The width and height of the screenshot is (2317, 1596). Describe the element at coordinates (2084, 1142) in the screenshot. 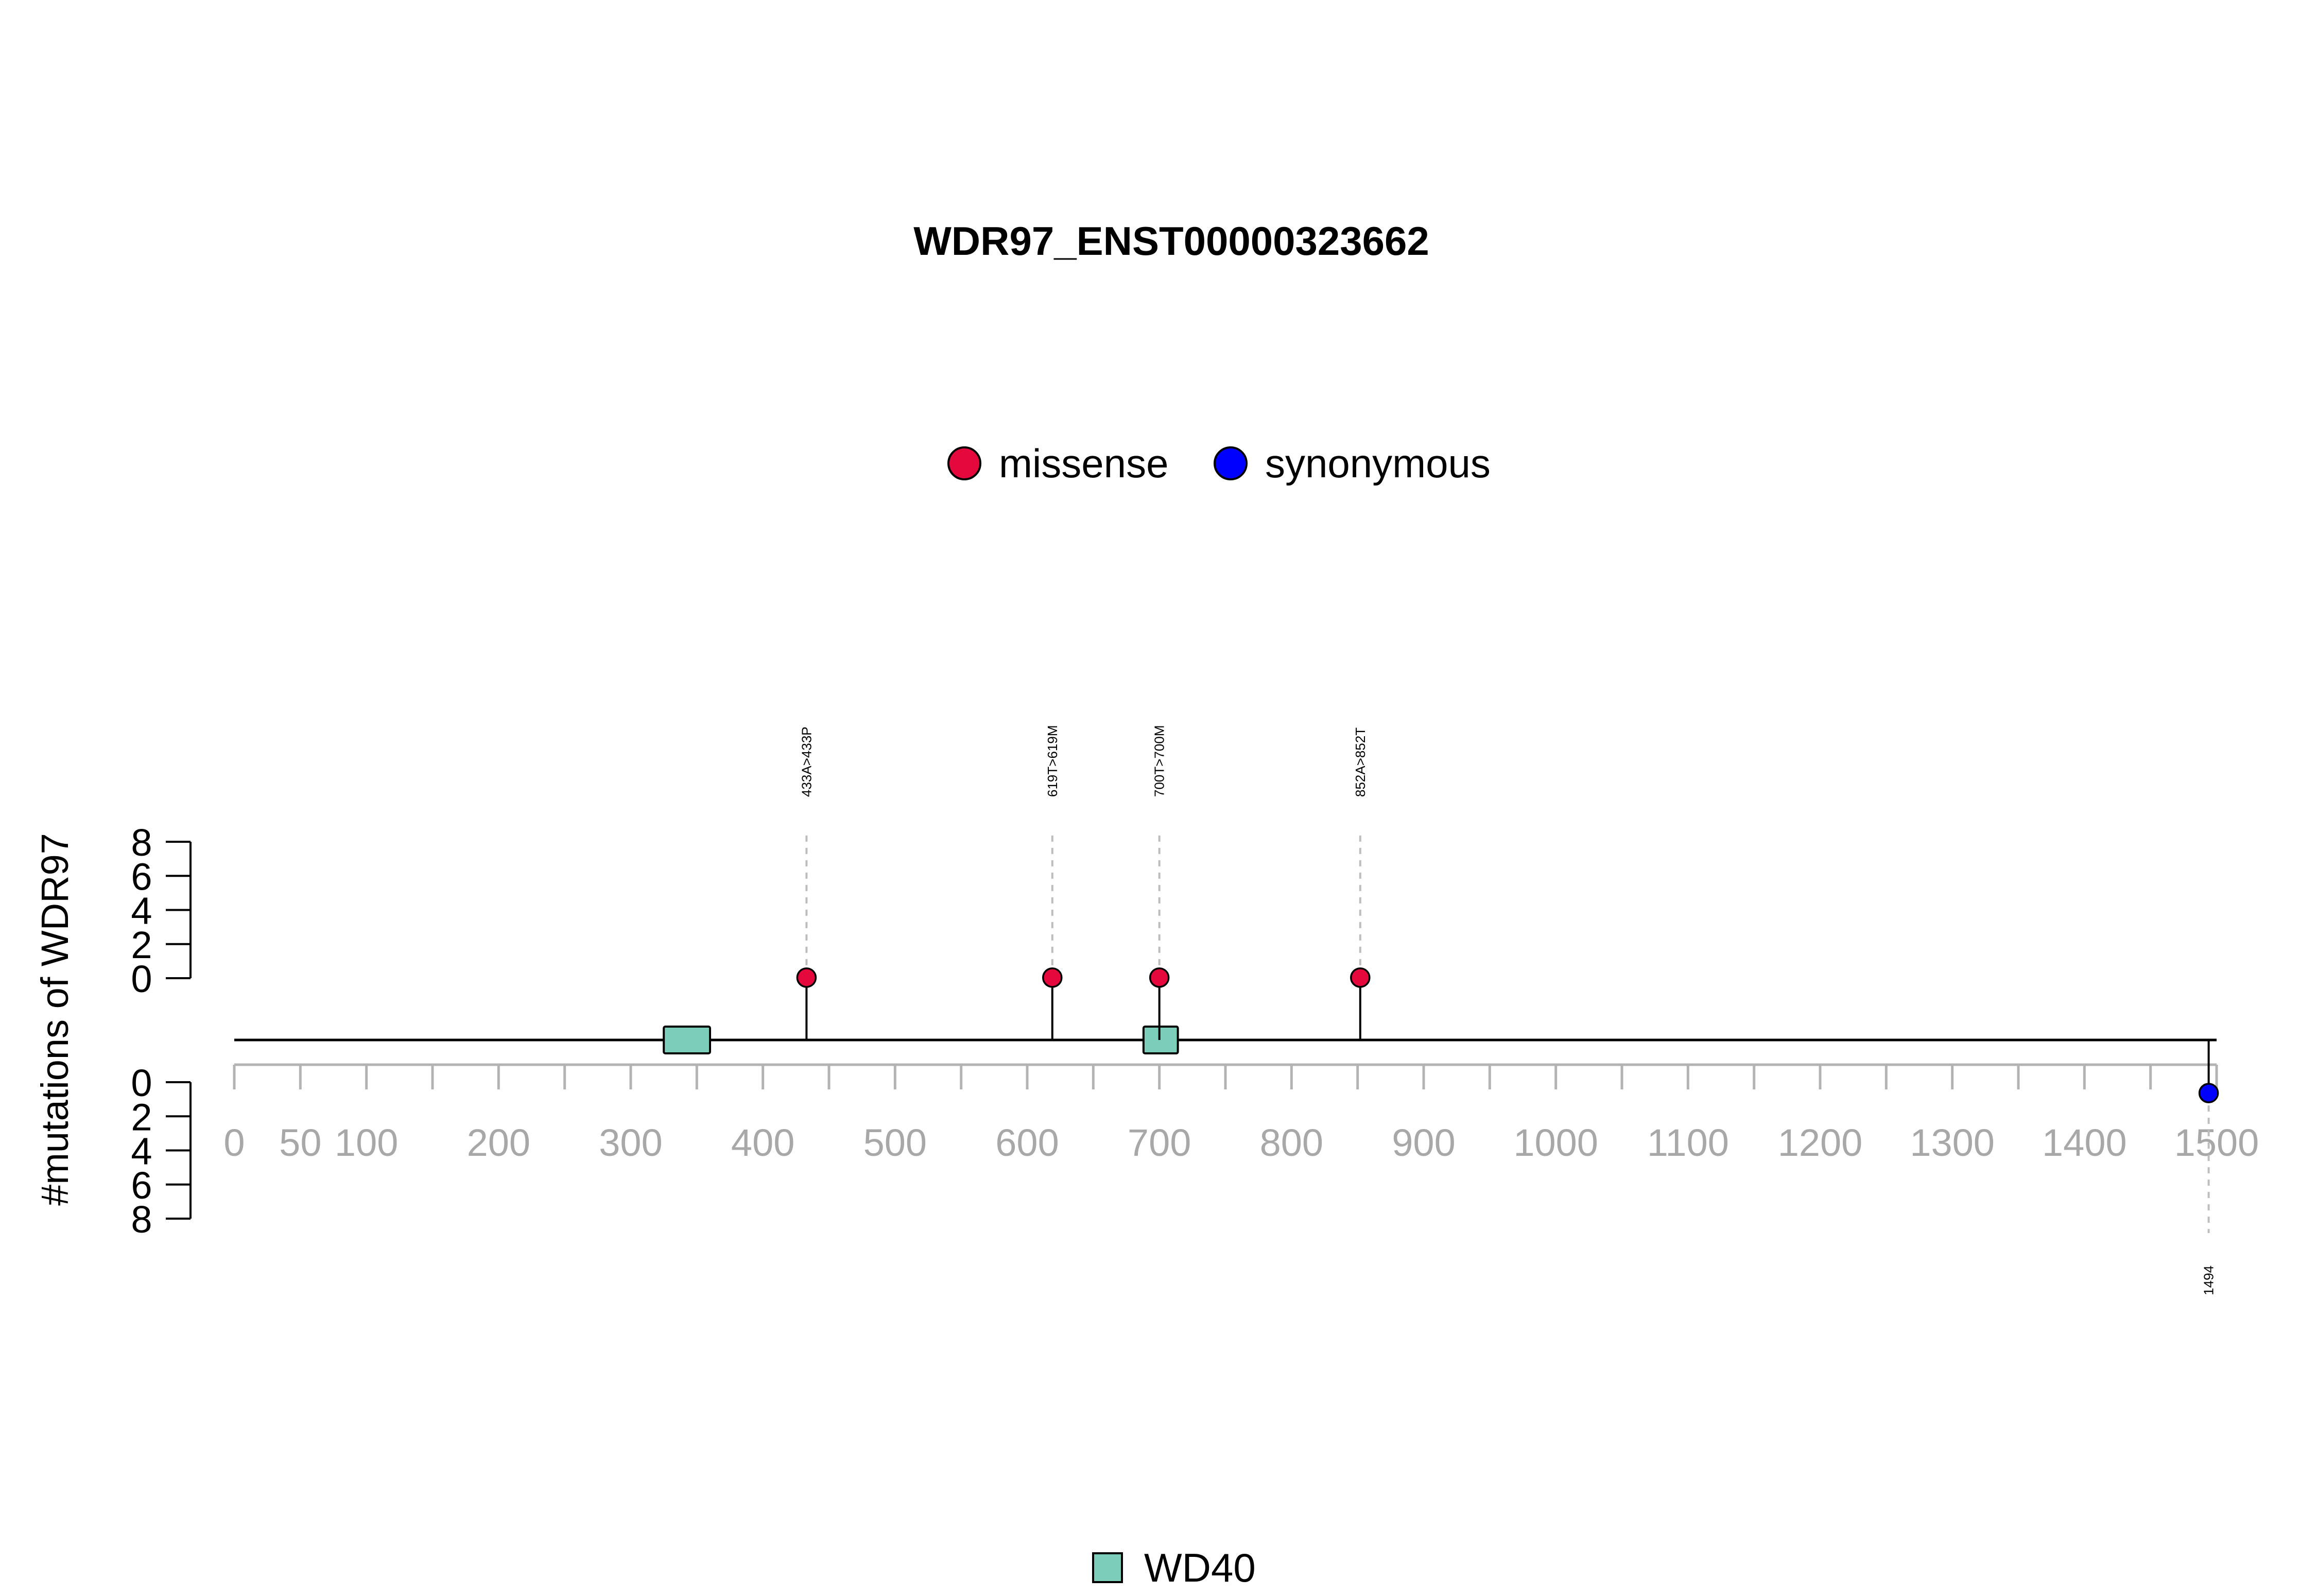

I see `x-tick-label-1400: 1400` at that location.